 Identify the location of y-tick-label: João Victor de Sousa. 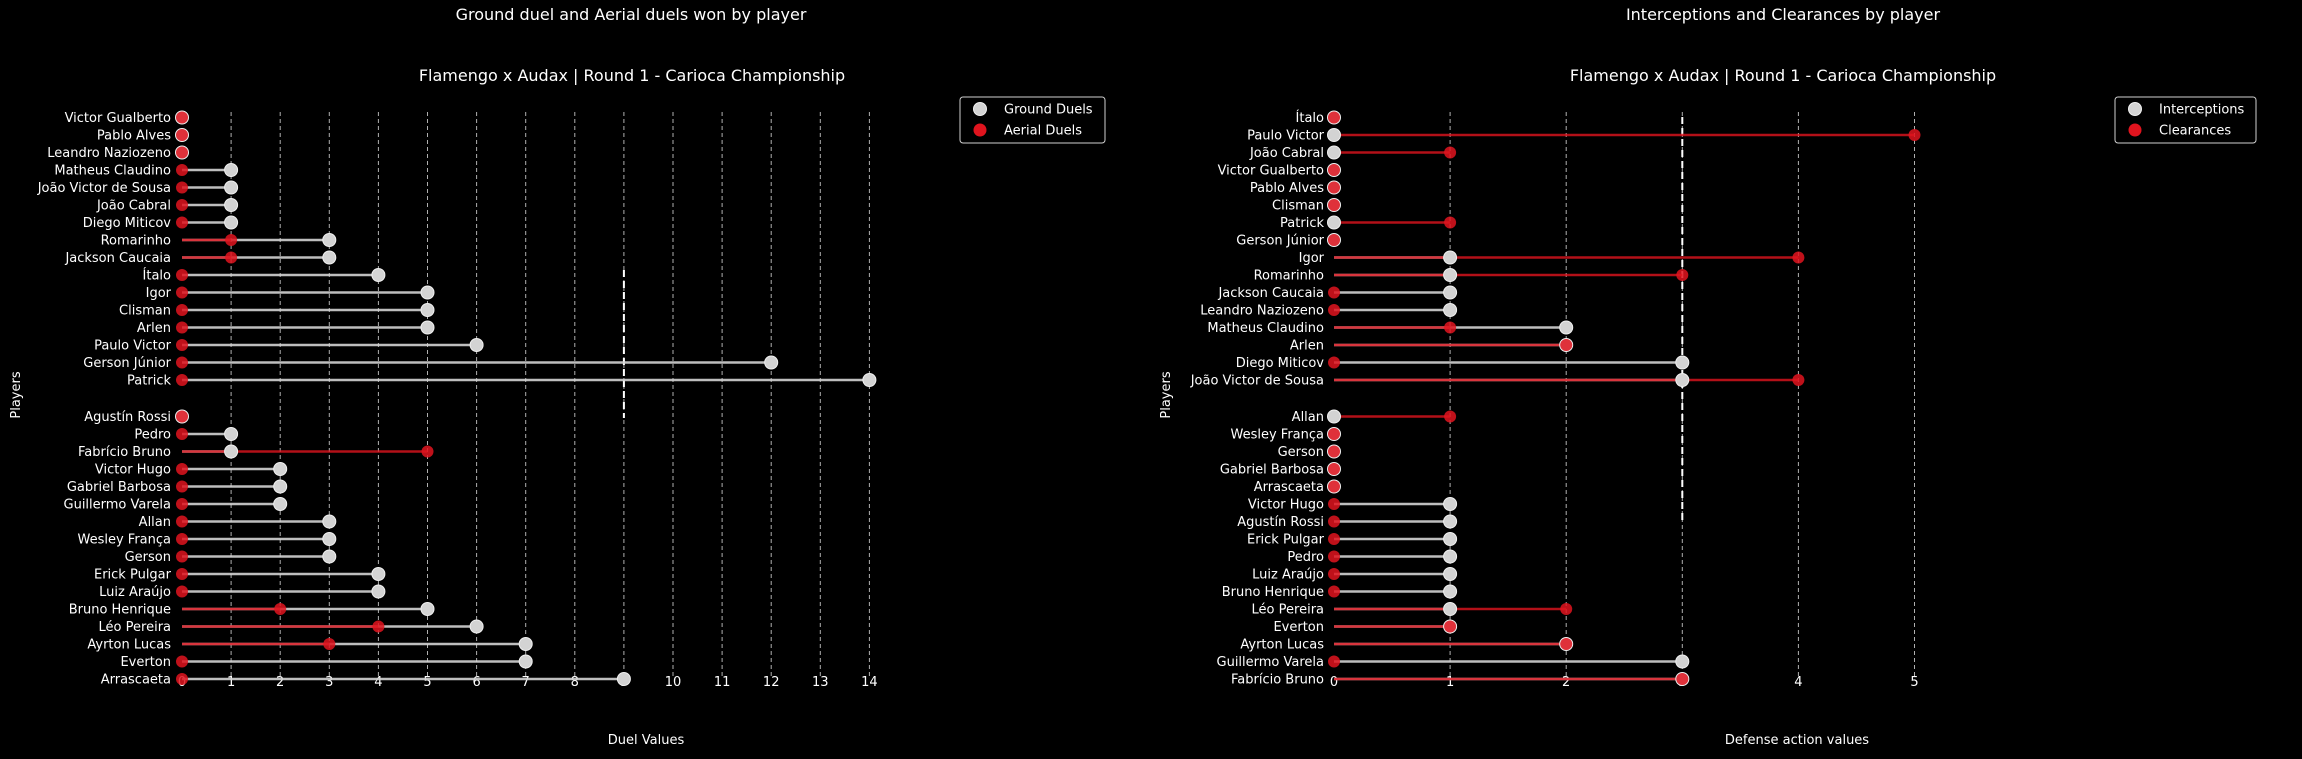
(104, 188).